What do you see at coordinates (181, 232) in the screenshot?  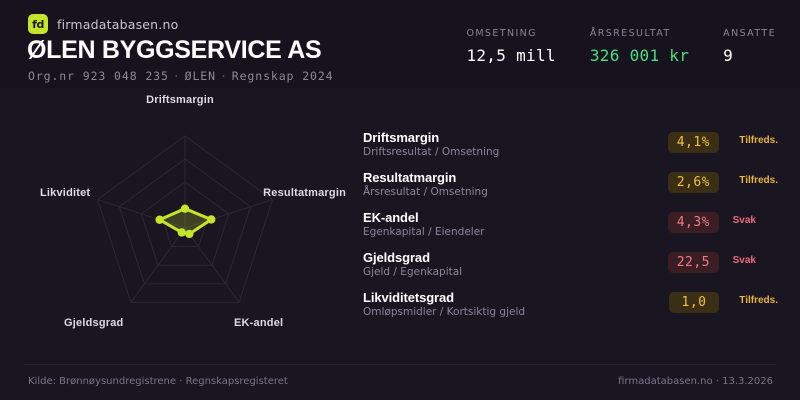 I see `radar-point-gjeldsgrad` at bounding box center [181, 232].